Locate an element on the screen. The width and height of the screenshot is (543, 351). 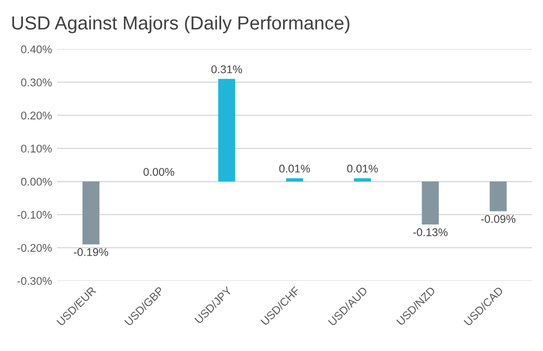
data-label: -0.13% is located at coordinates (430, 232).